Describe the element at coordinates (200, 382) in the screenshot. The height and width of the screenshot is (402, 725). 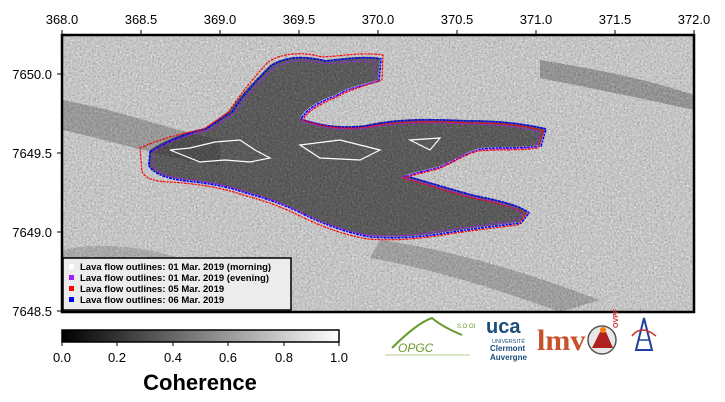
I see `colorbar-title: Coherence` at that location.